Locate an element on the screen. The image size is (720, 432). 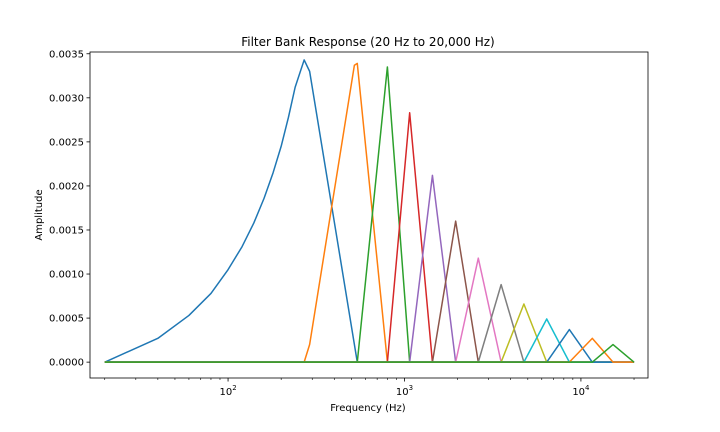
x-axis-ticks: 10² 10³ 10⁴ is located at coordinates (369, 388).